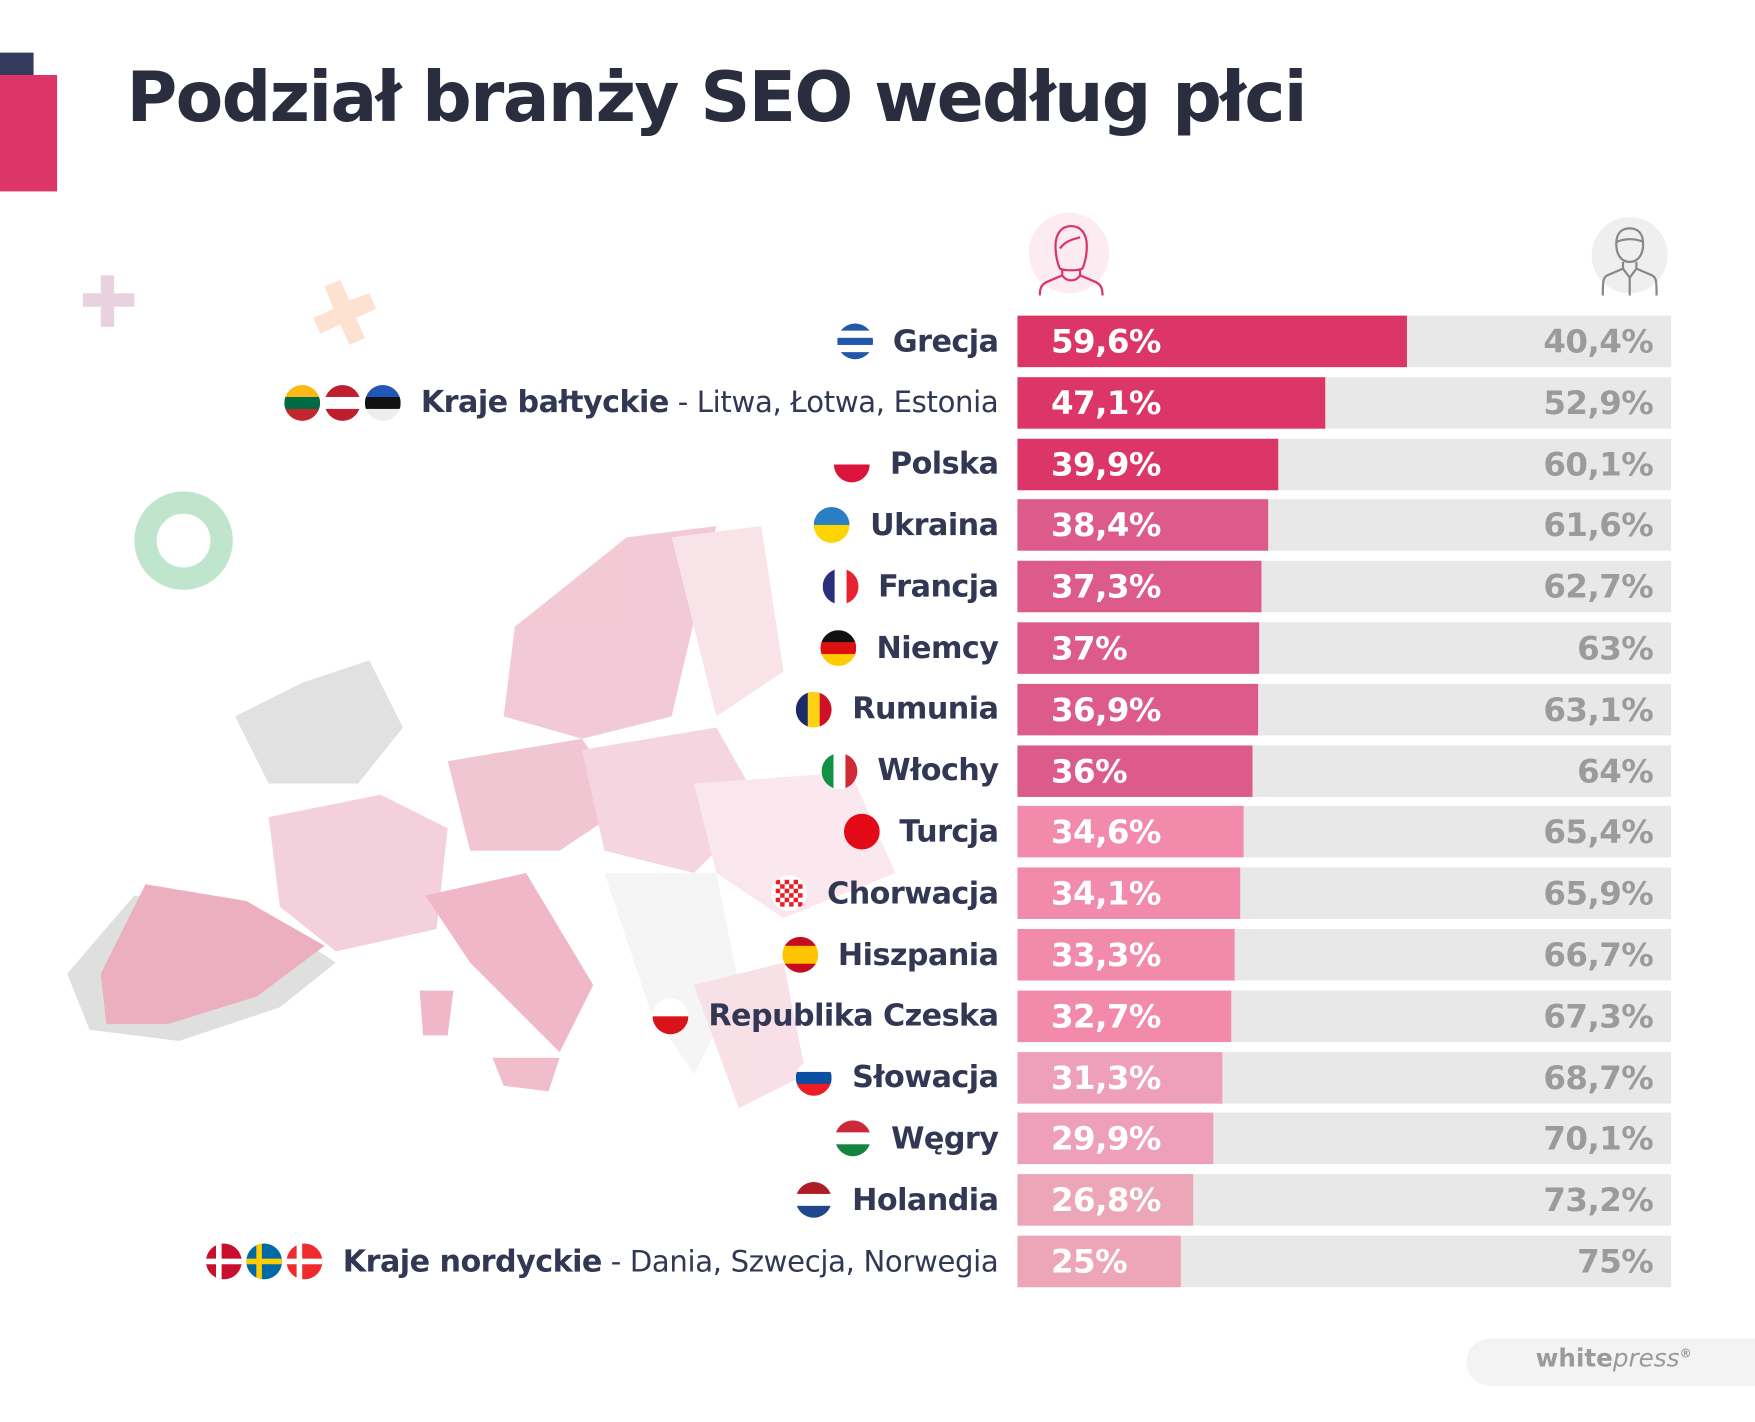  What do you see at coordinates (1106, 586) in the screenshot?
I see `female-value-label: 37,3%` at bounding box center [1106, 586].